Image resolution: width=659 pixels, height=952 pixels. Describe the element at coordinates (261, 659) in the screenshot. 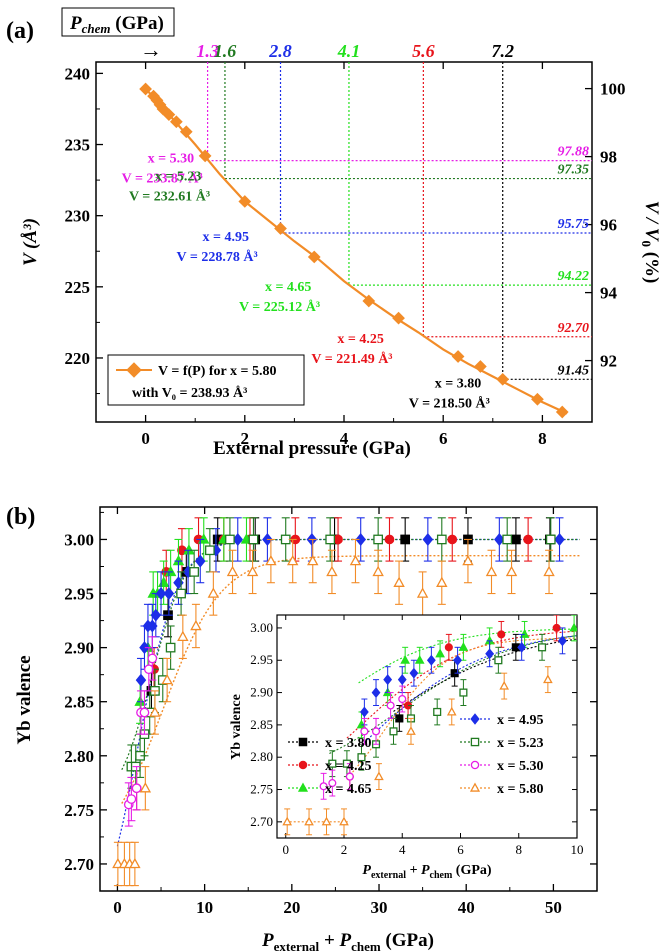

I see `inset-ytick-label: 2.95` at that location.